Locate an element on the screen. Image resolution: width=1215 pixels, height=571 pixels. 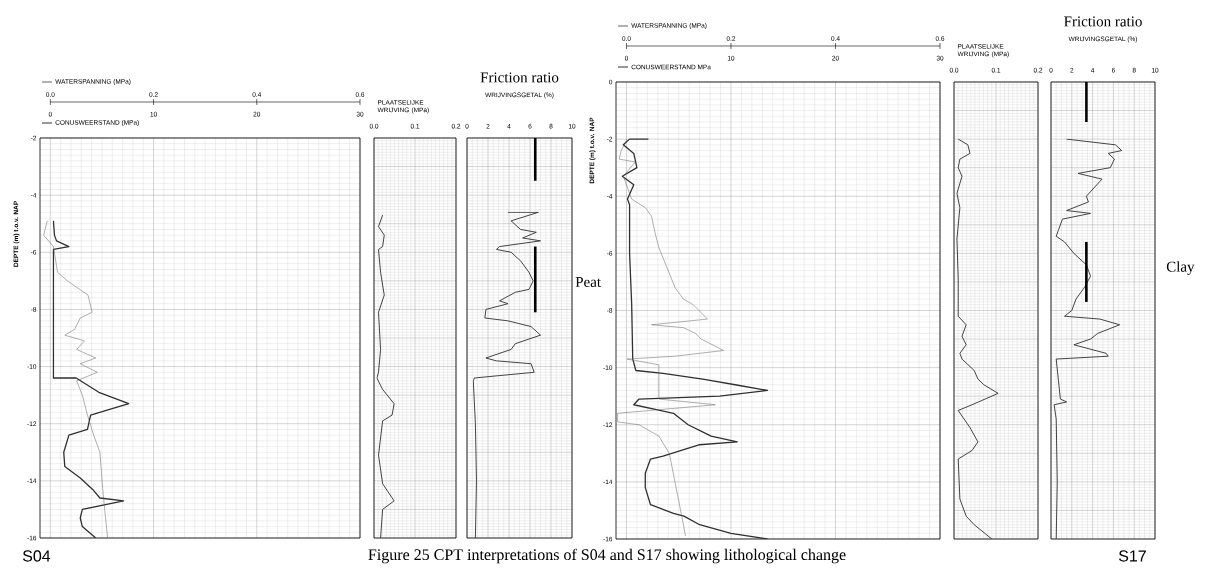
text: S04 is located at coordinates (36, 556).